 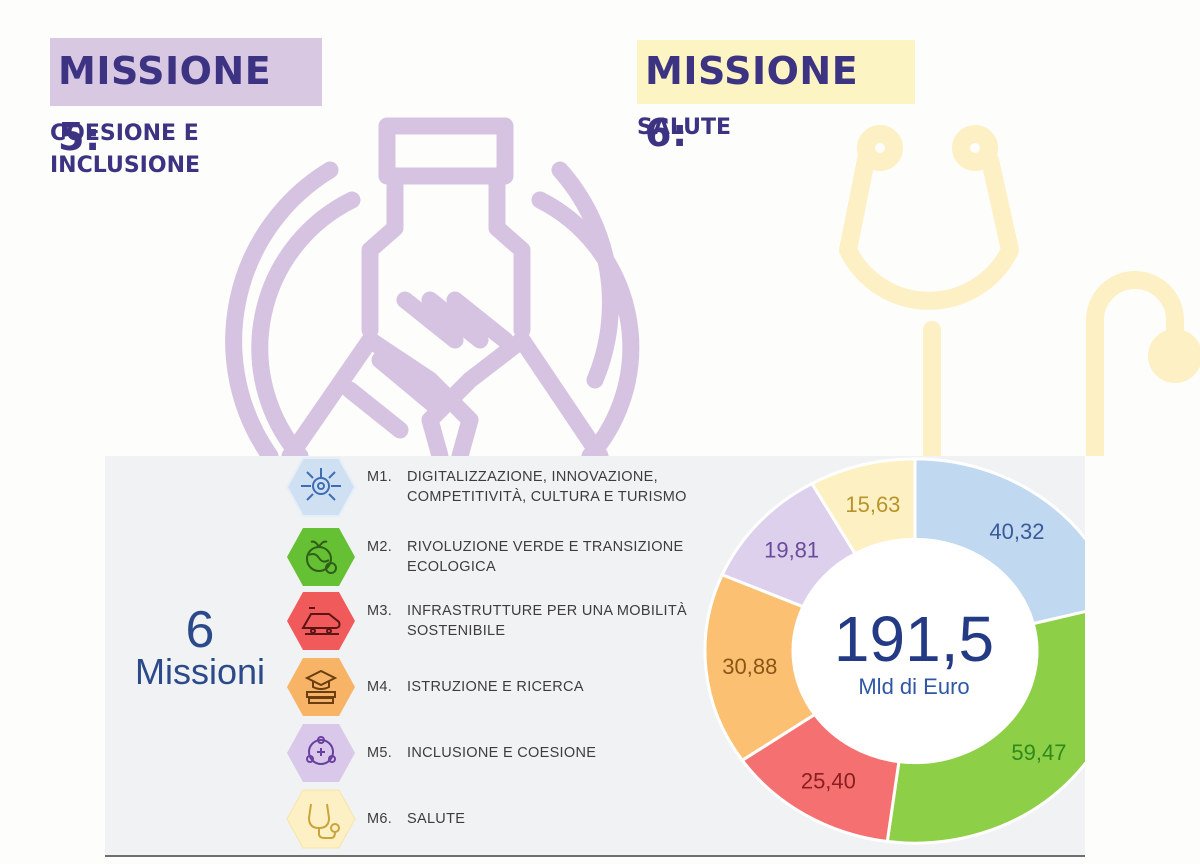 I want to click on mission5-title: MISSIONE 5:, so click(x=186, y=98).